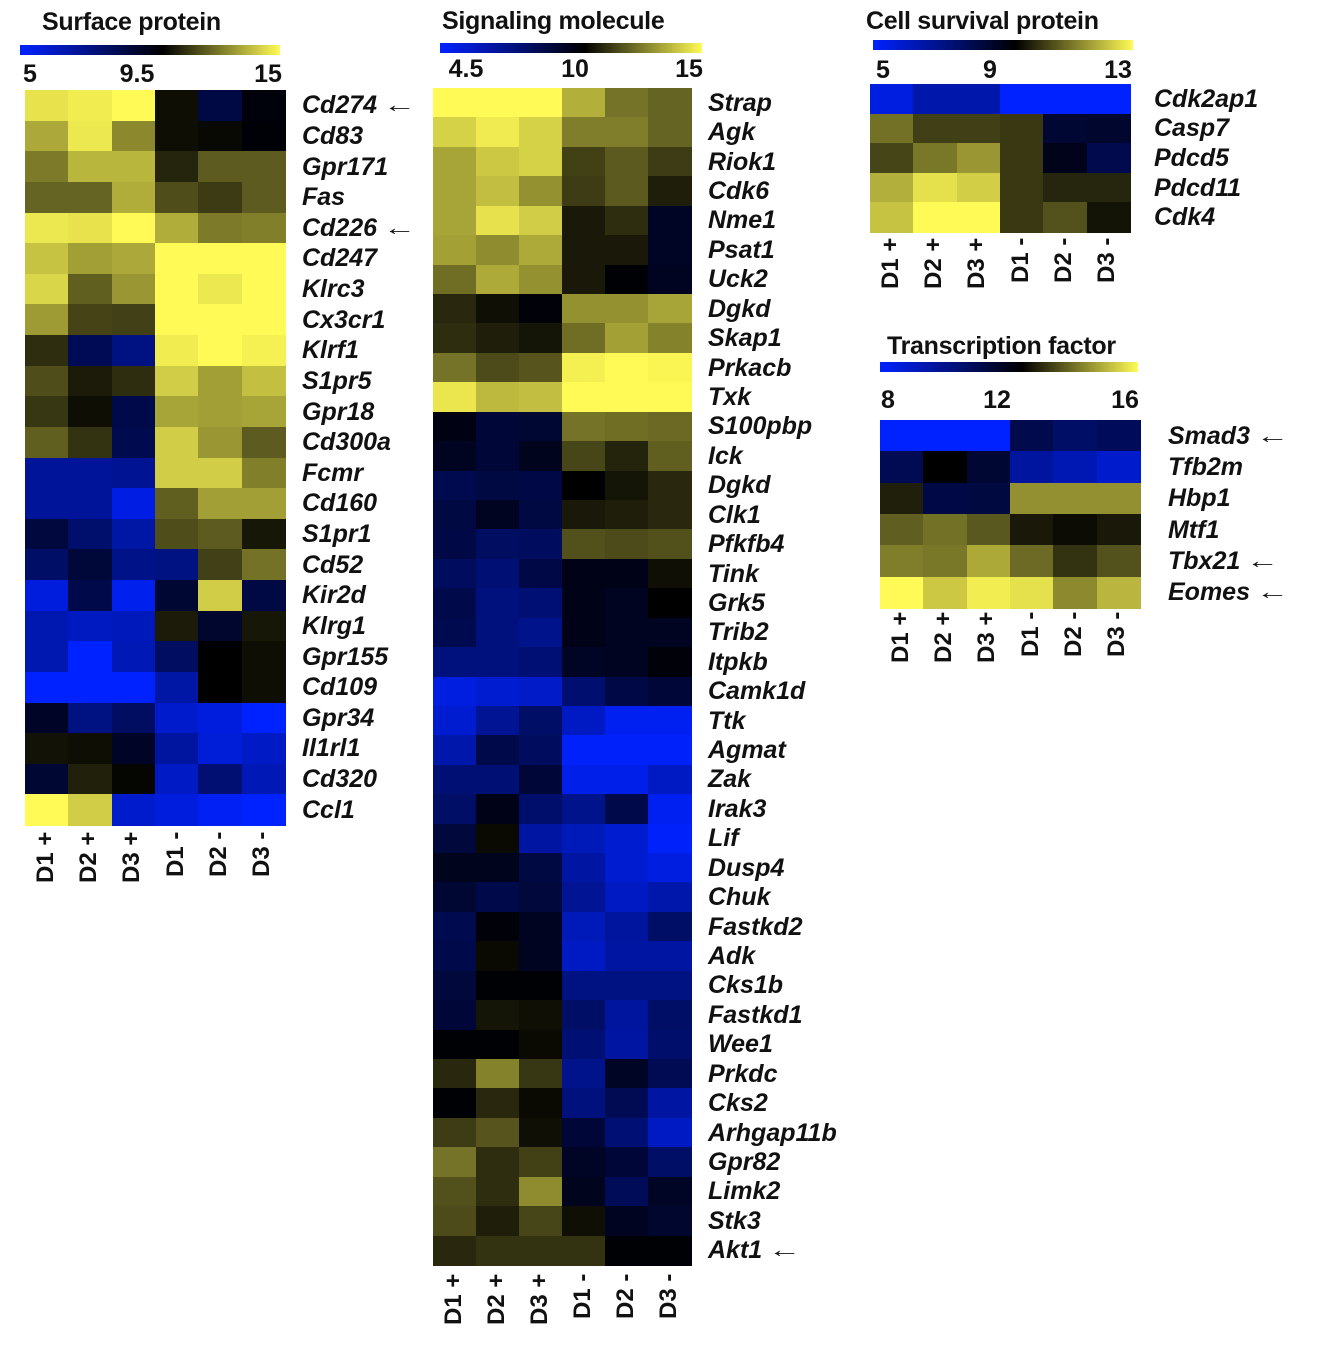  I want to click on row-label-gene: Clk1, so click(734, 514).